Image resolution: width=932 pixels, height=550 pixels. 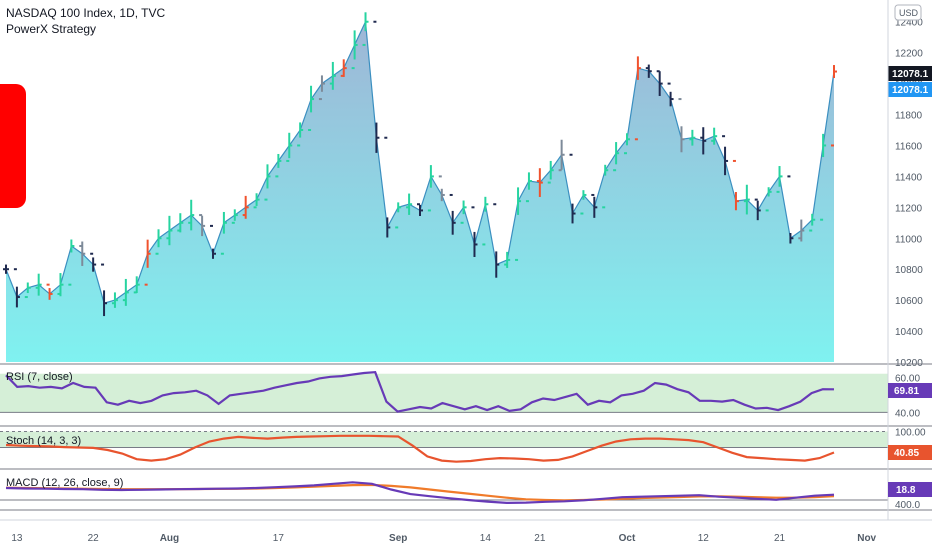 I want to click on price-tick-label: 11400, so click(x=909, y=177).